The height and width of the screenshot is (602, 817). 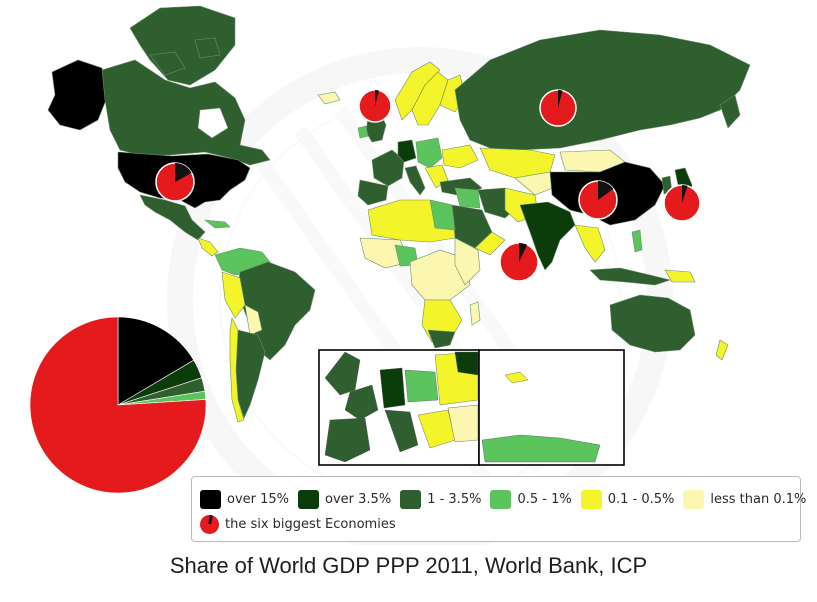 What do you see at coordinates (217, 224) in the screenshot?
I see `cuba` at bounding box center [217, 224].